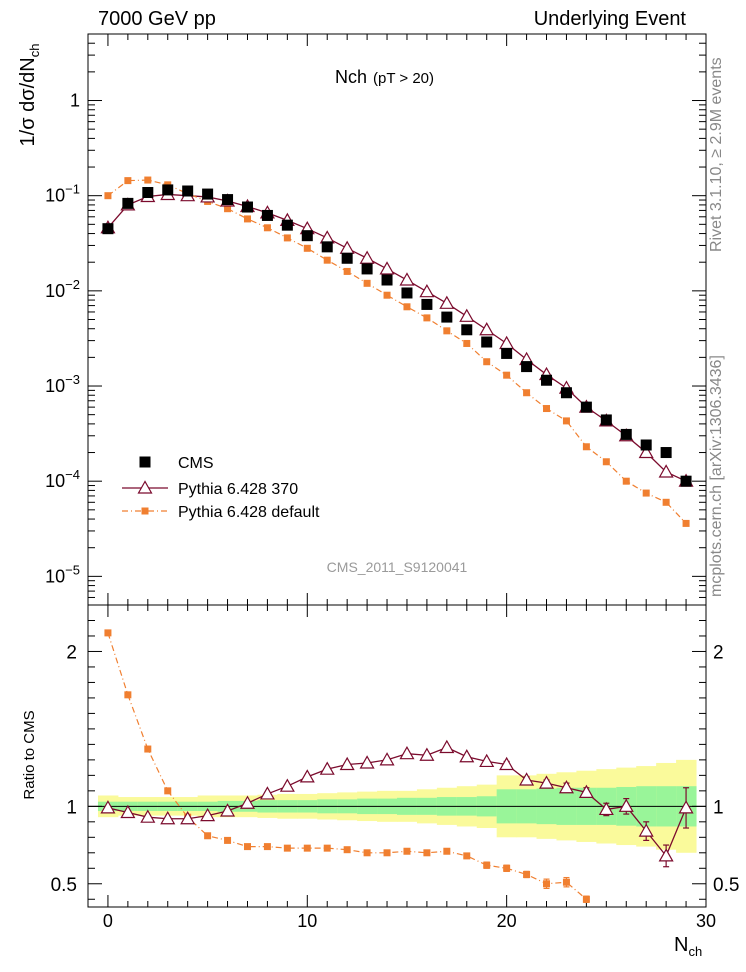 The height and width of the screenshot is (972, 746). Describe the element at coordinates (72, 569) in the screenshot. I see `y-tick-exponent: −5` at that location.